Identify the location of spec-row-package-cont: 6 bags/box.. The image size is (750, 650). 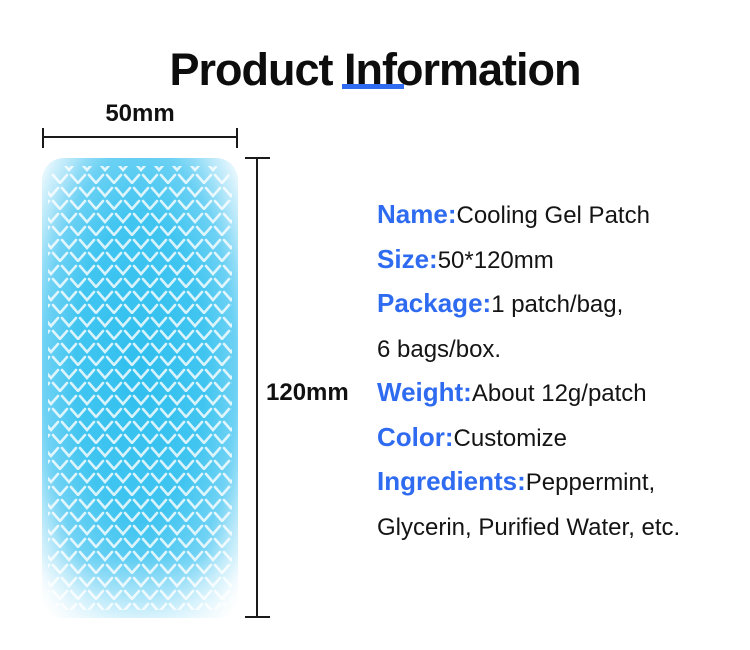
(552, 349).